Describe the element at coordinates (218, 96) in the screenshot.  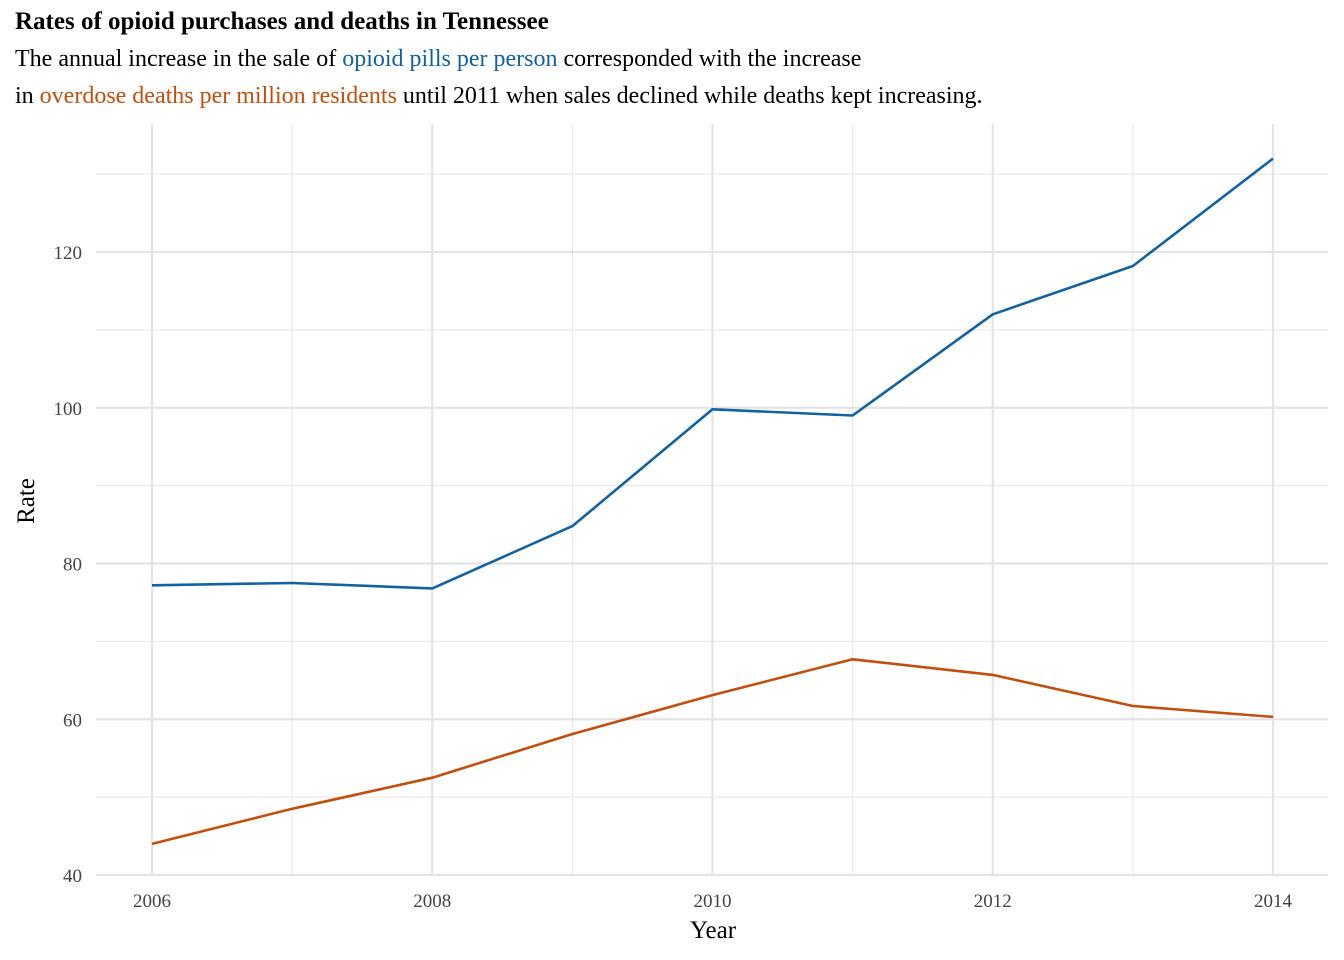
I see `subtitle-highlight-deaths: overdose deaths per million residents` at that location.